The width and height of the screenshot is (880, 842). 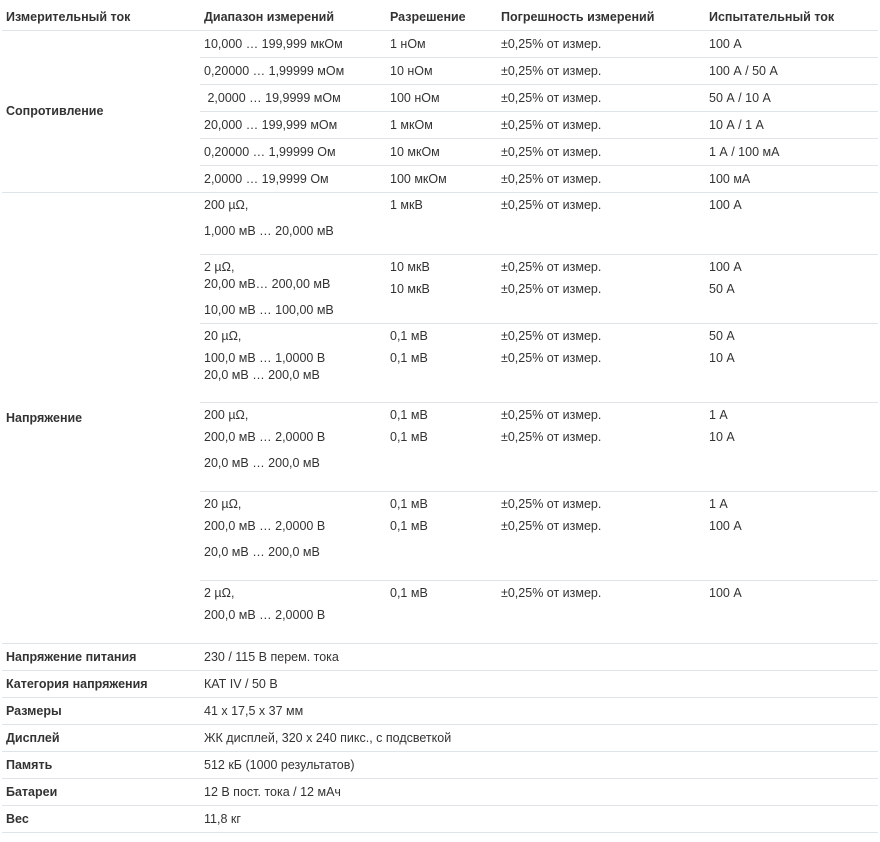 What do you see at coordinates (101, 17) in the screenshot?
I see `header-quantity: Измерительный ток` at bounding box center [101, 17].